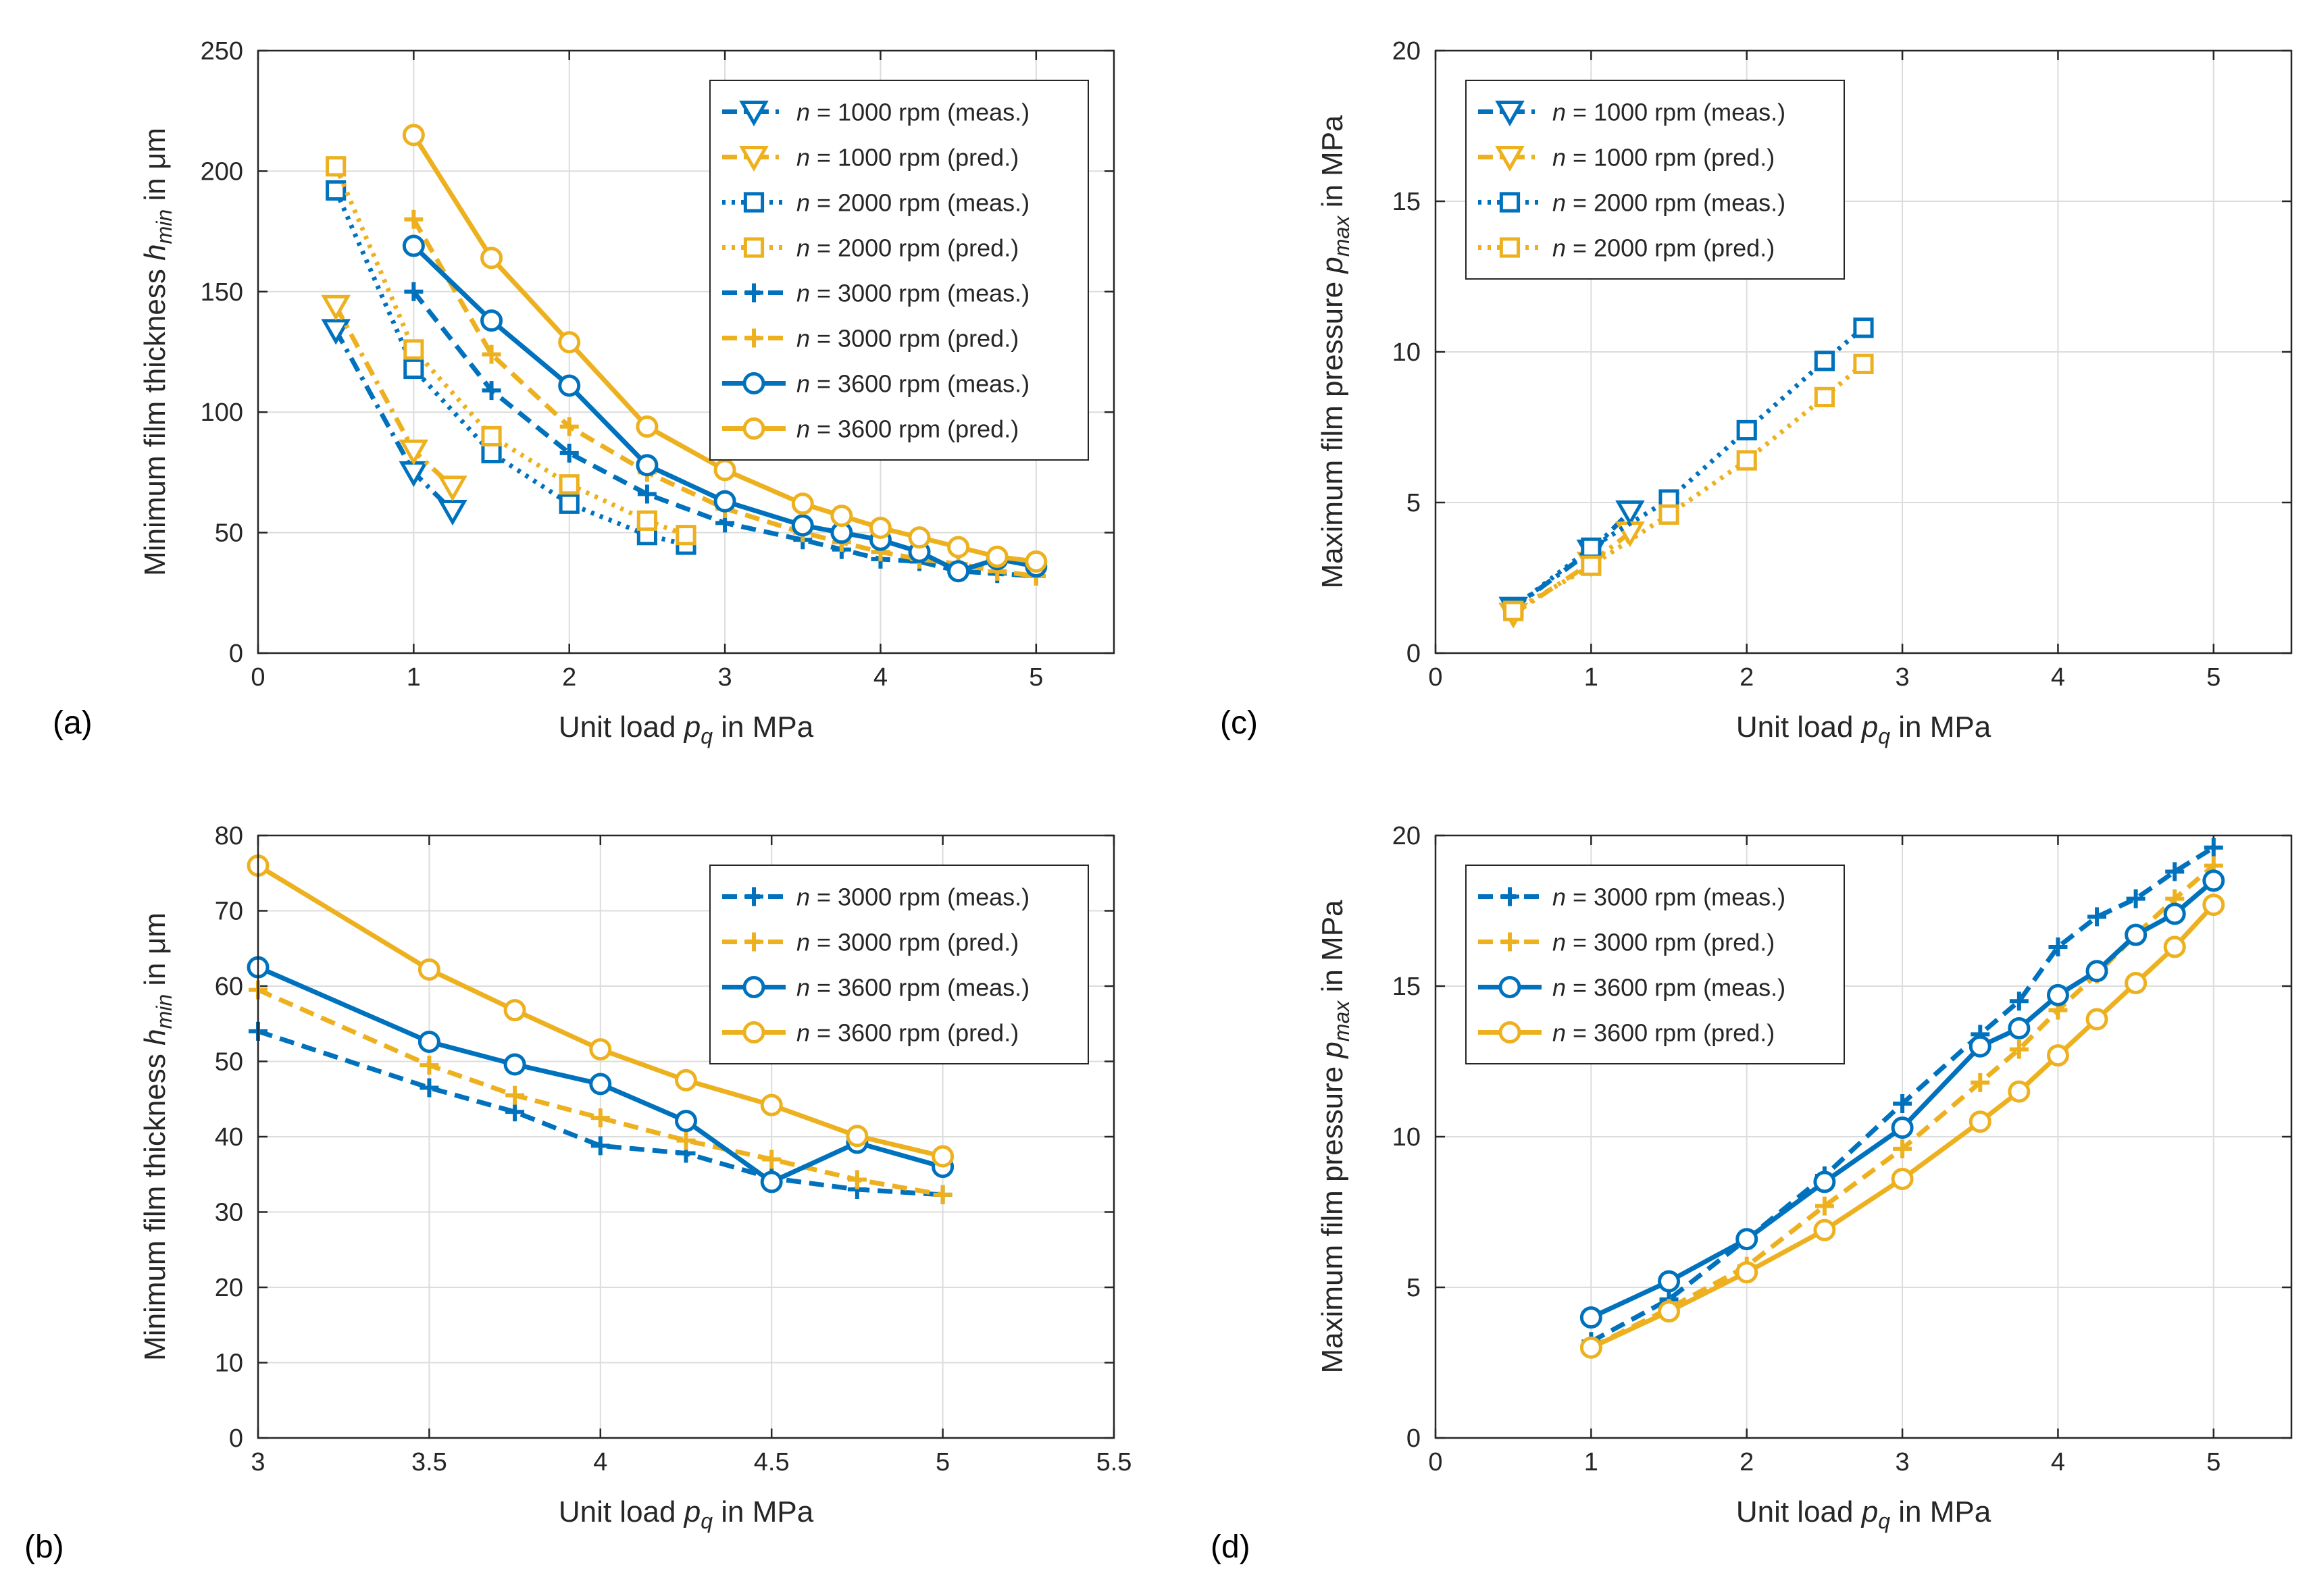 The width and height of the screenshot is (2311, 1596). I want to click on ylabel-b-pre: Minimum film thickness, so click(155, 1203).